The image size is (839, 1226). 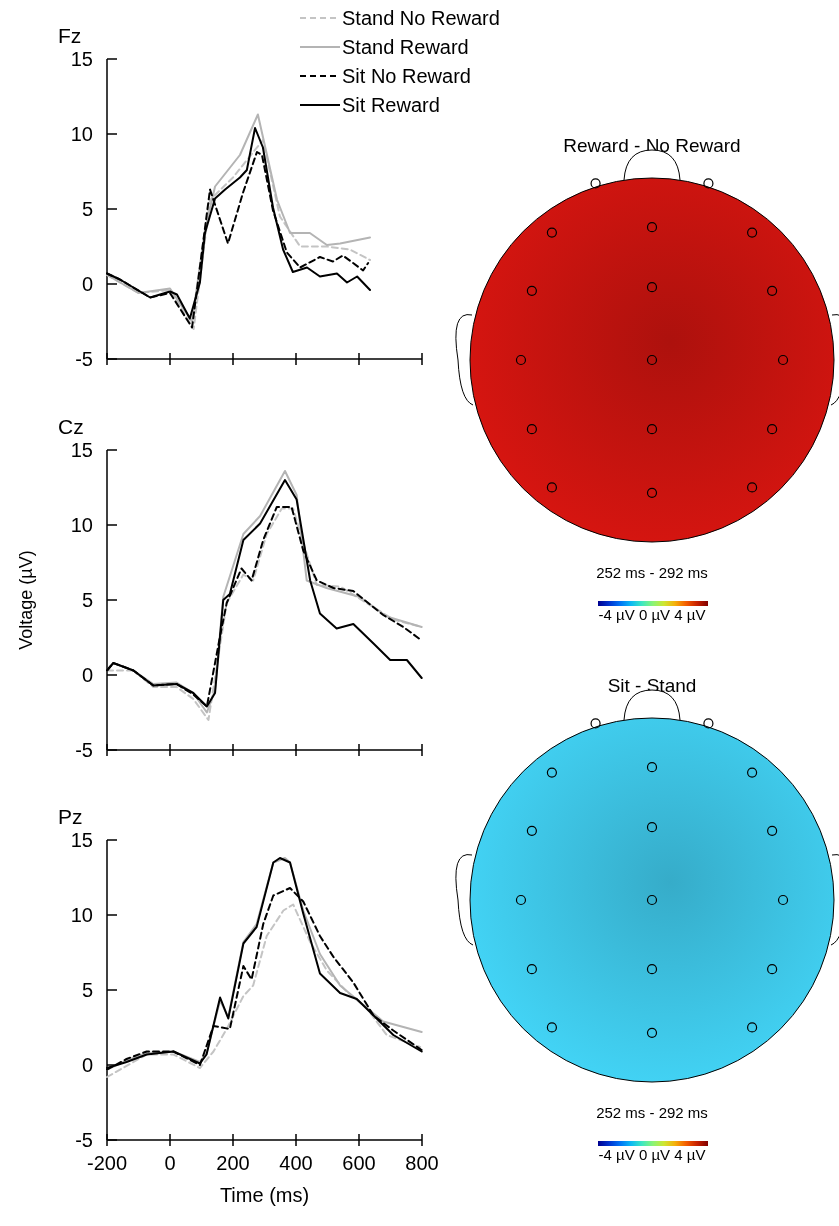 I want to click on legend-label: Stand No Reward, so click(x=421, y=18).